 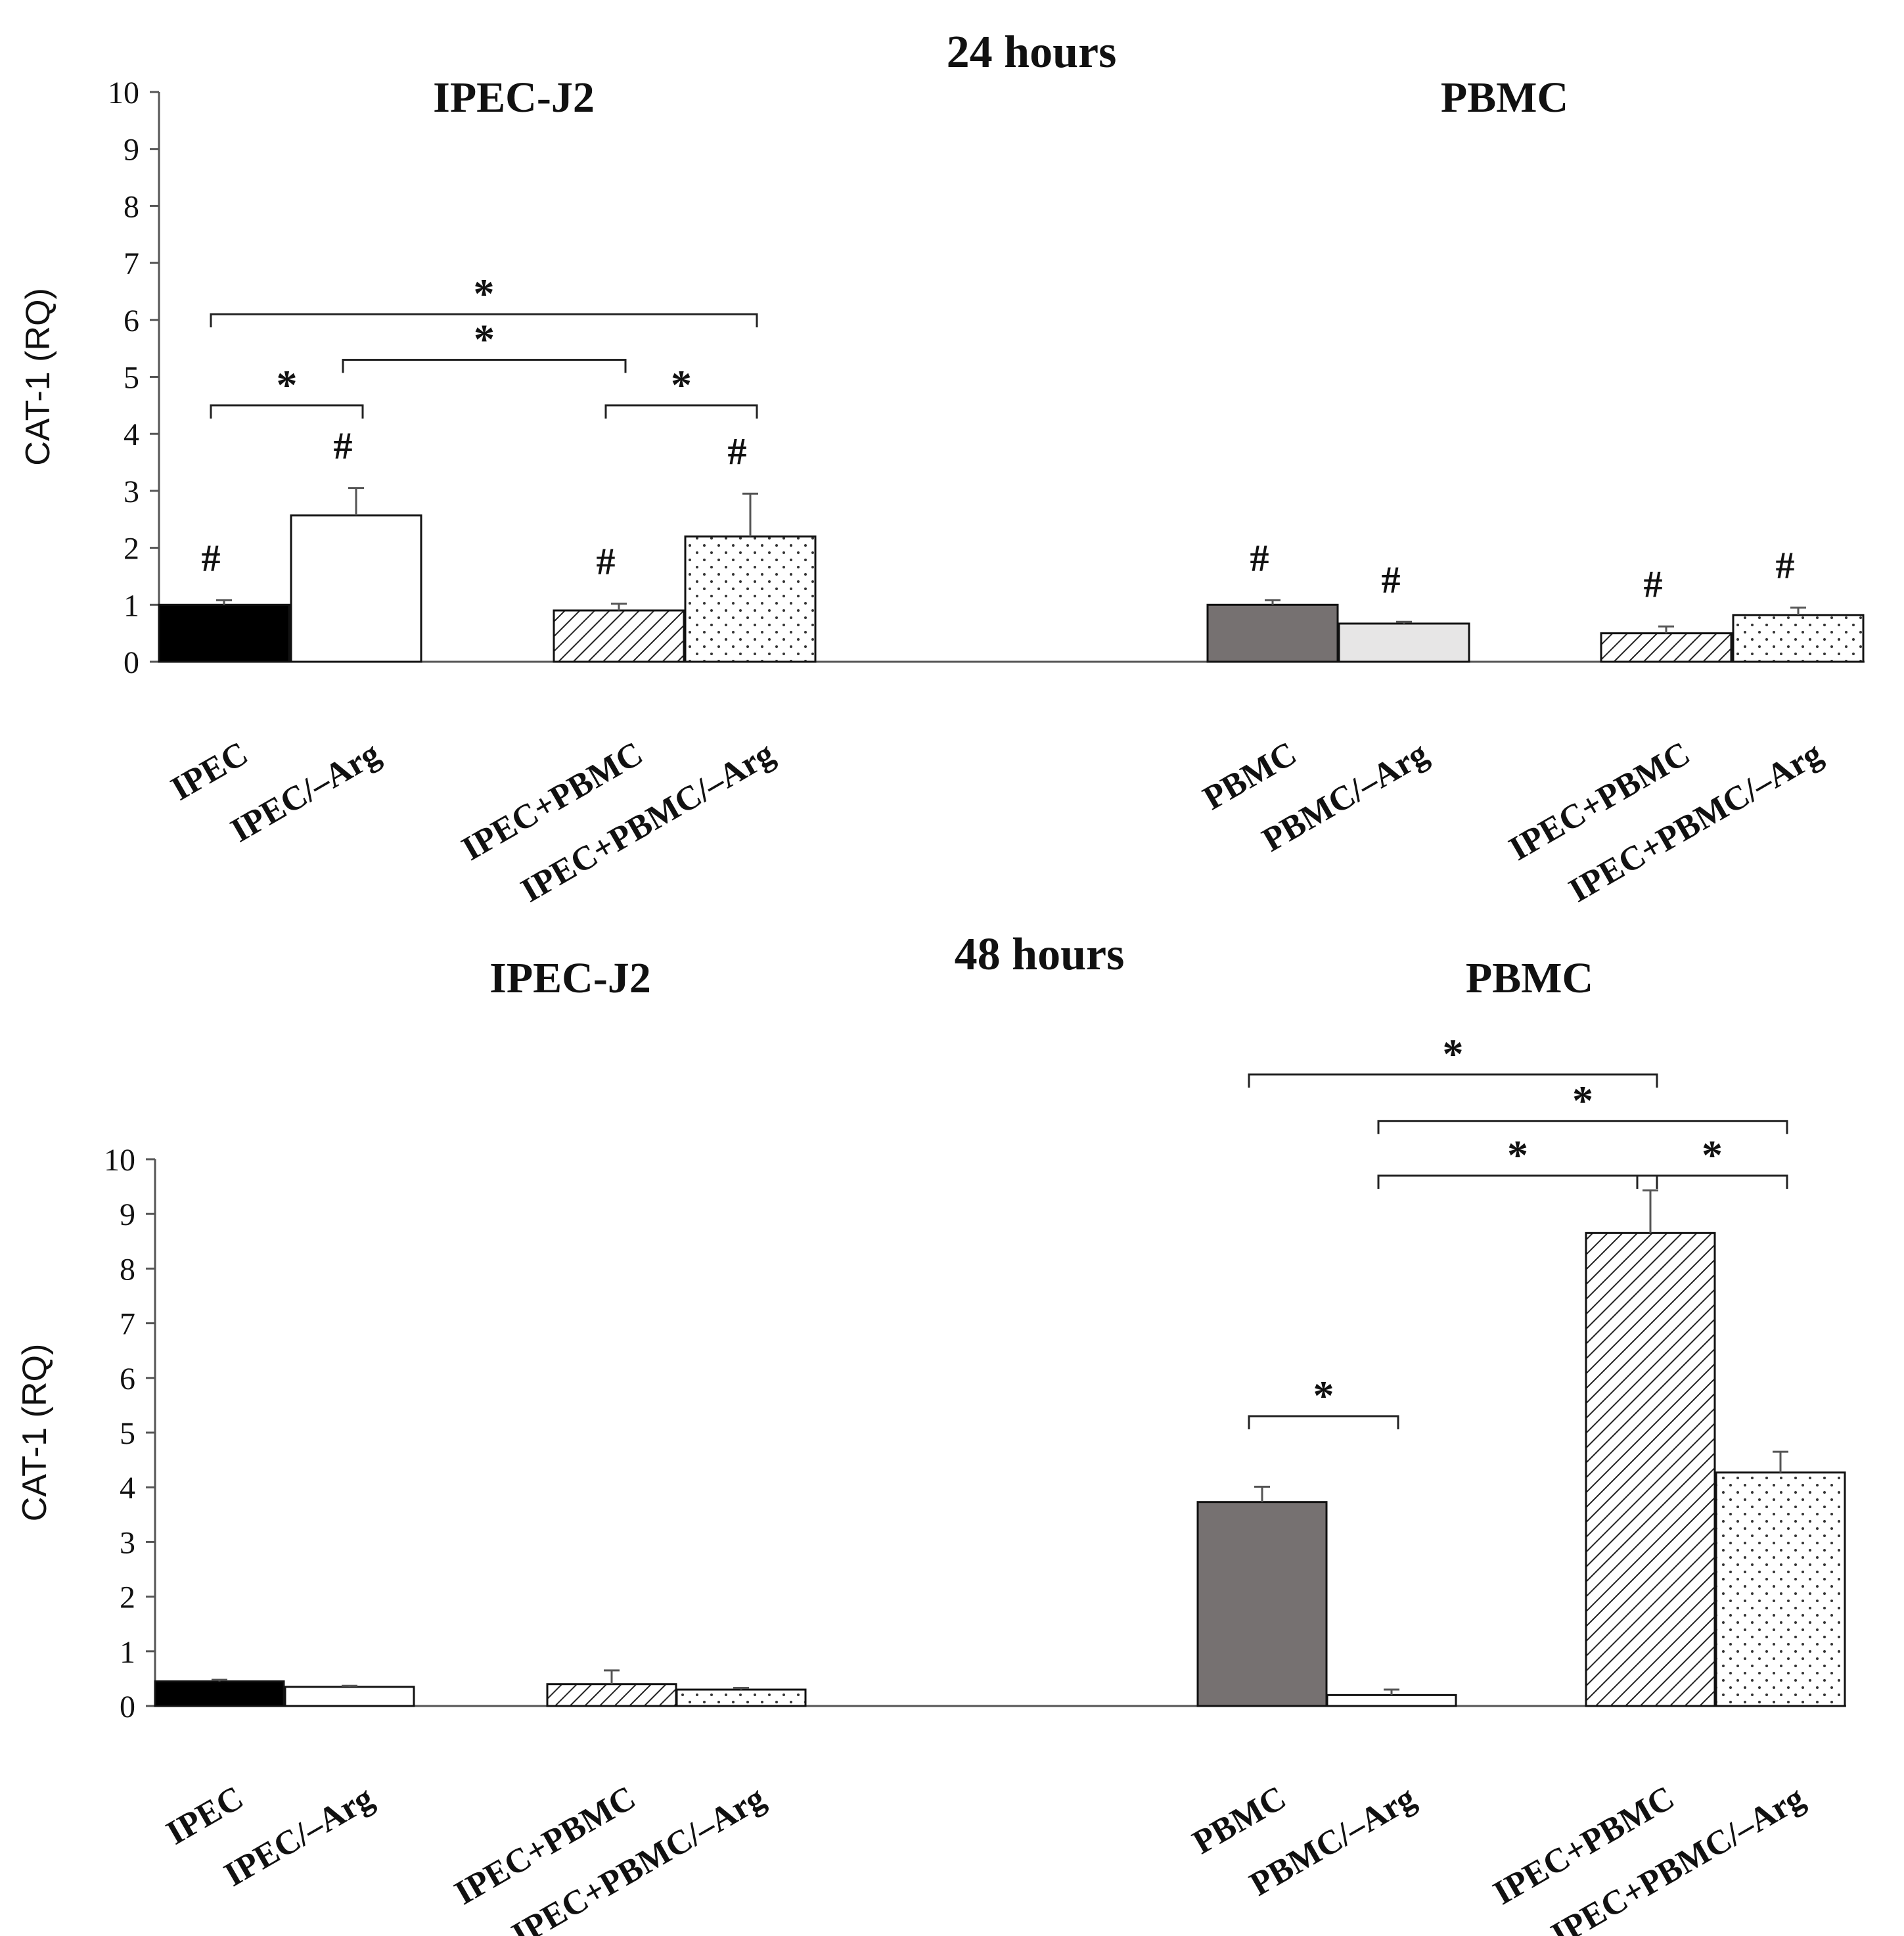 What do you see at coordinates (1032, 52) in the screenshot?
I see `chart-title: 24 hours` at bounding box center [1032, 52].